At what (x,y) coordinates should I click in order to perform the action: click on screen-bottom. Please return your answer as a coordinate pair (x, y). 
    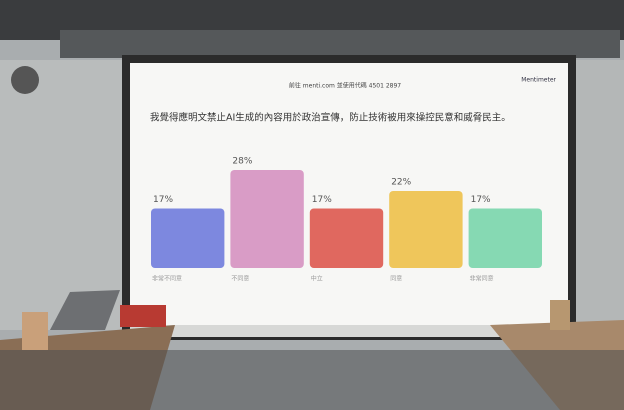
    Looking at the image, I should click on (349, 331).